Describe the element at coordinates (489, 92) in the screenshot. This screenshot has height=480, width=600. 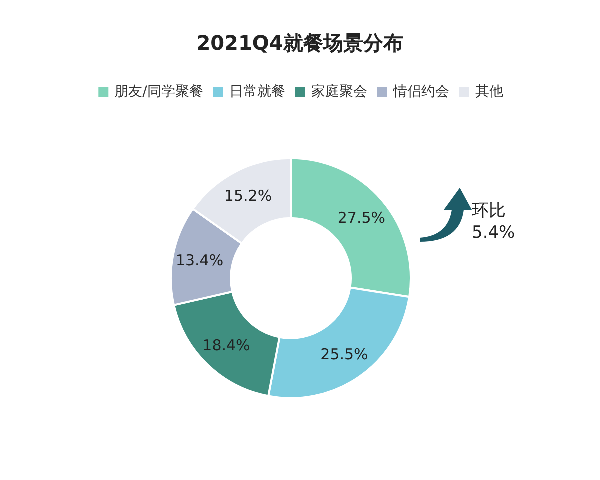
I see `legend-label: 其他` at that location.